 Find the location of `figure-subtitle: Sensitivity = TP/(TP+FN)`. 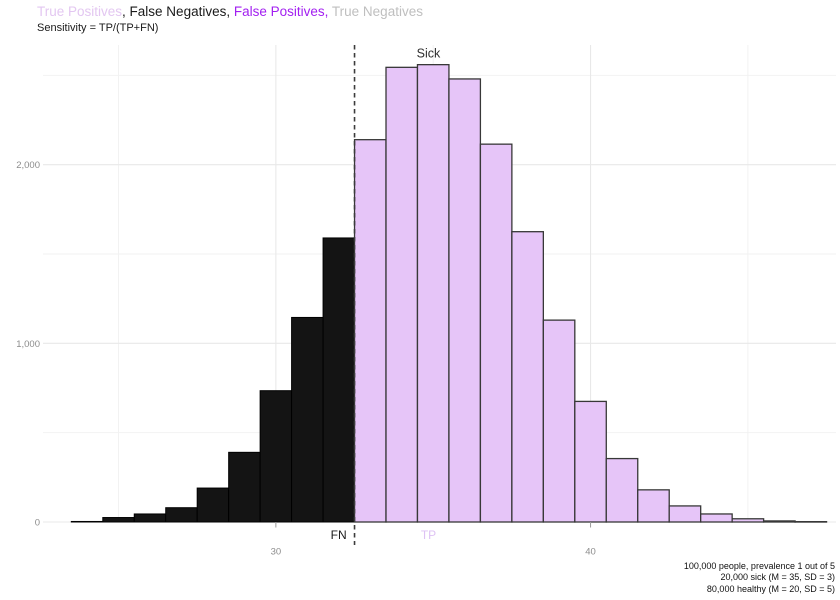

figure-subtitle: Sensitivity = TP/(TP+FN) is located at coordinates (98, 28).